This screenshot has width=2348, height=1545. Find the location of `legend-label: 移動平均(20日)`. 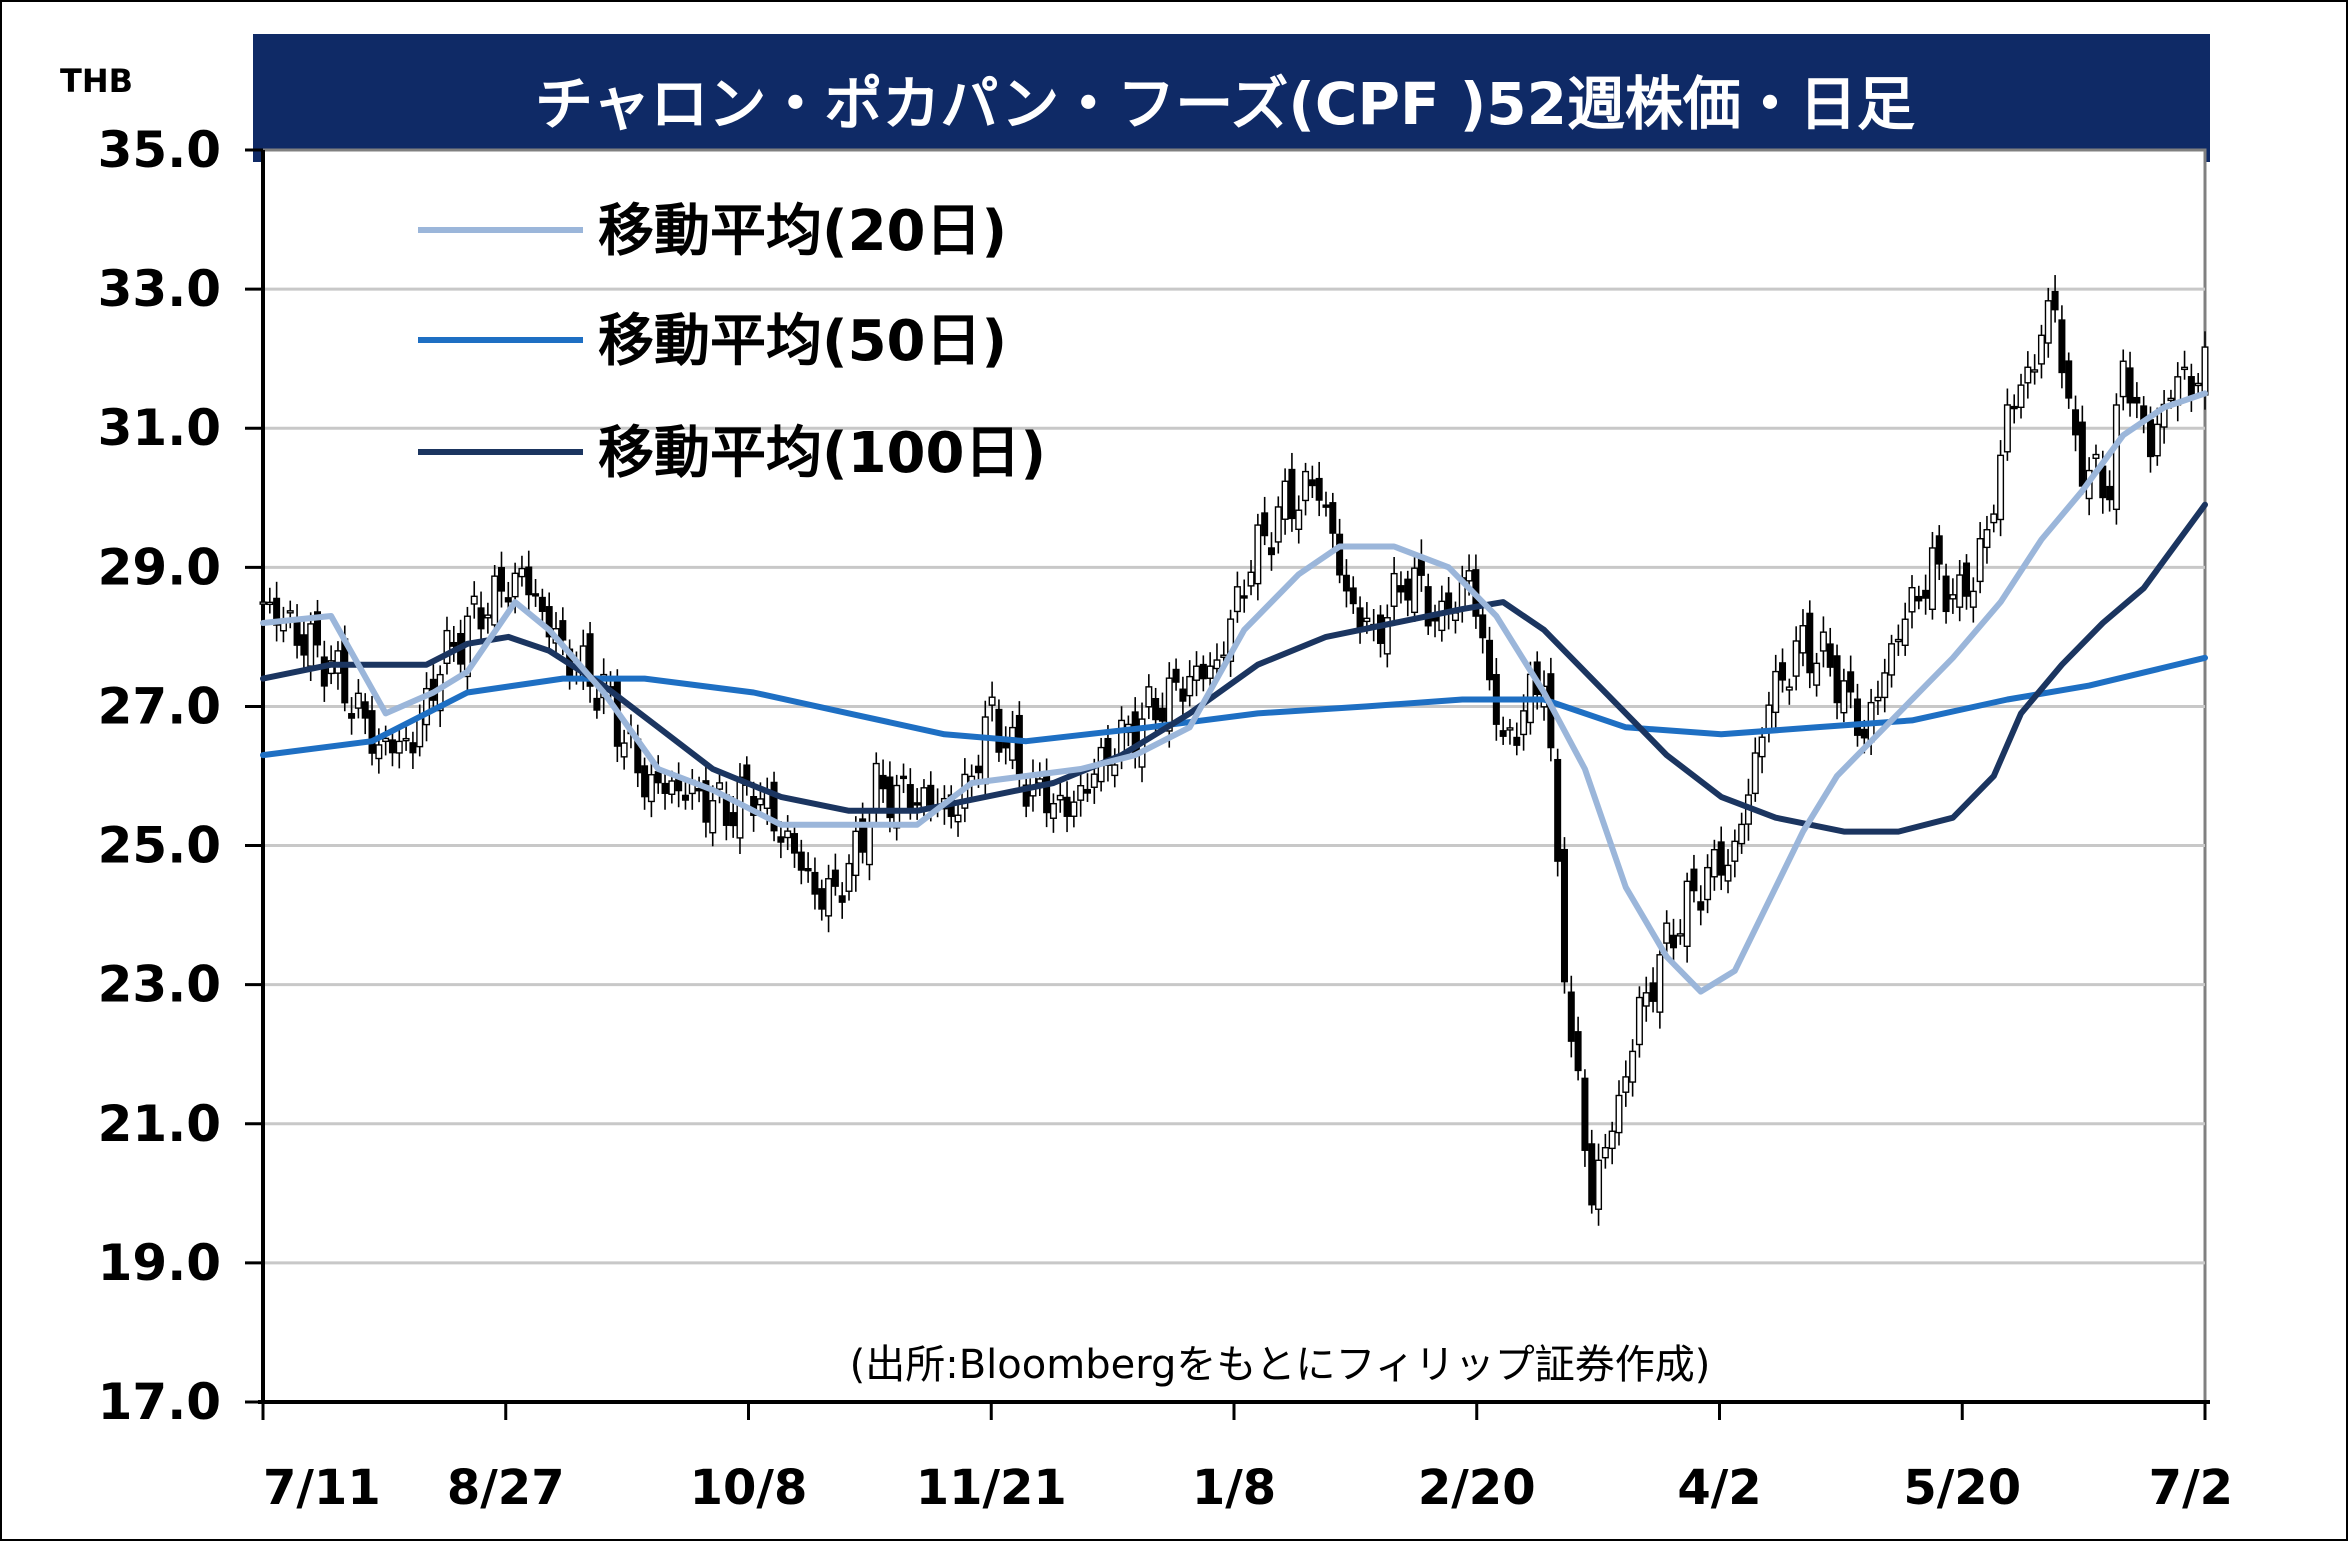

legend-label: 移動平均(20日) is located at coordinates (802, 231).